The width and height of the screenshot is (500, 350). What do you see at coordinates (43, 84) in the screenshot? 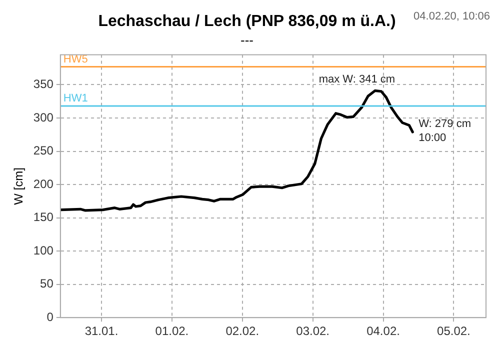
I see `y-tick-label: 350` at bounding box center [43, 84].